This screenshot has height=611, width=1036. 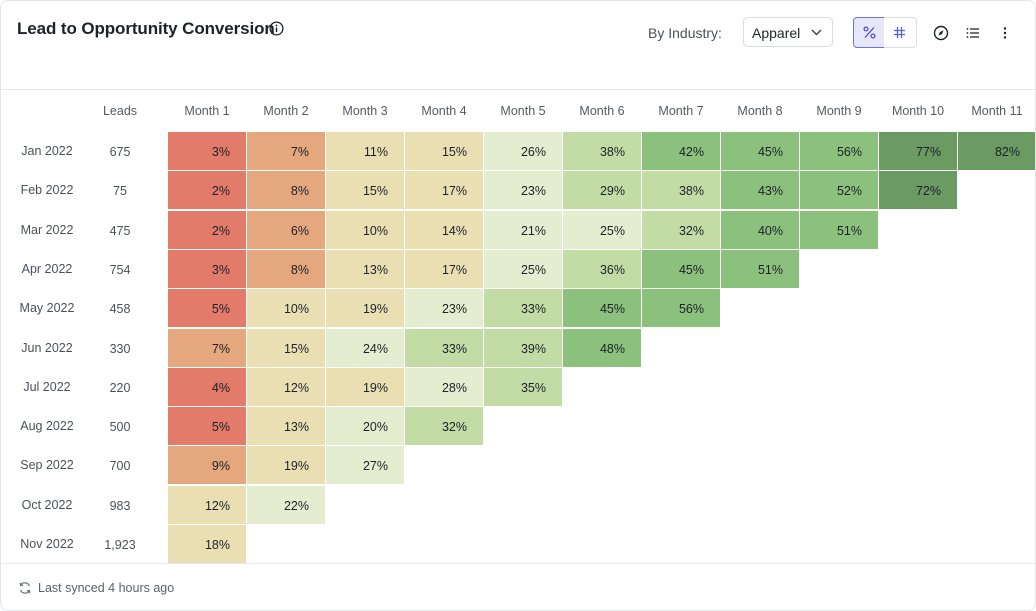 I want to click on heatmap-cell: 9%, so click(x=207, y=465).